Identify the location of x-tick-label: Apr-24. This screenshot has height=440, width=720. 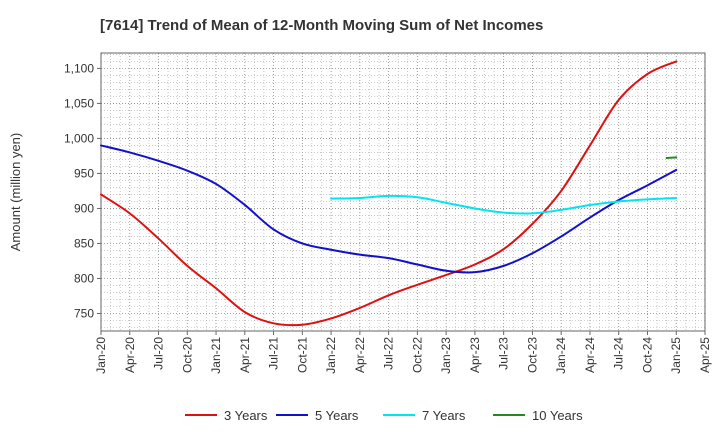
(590, 355).